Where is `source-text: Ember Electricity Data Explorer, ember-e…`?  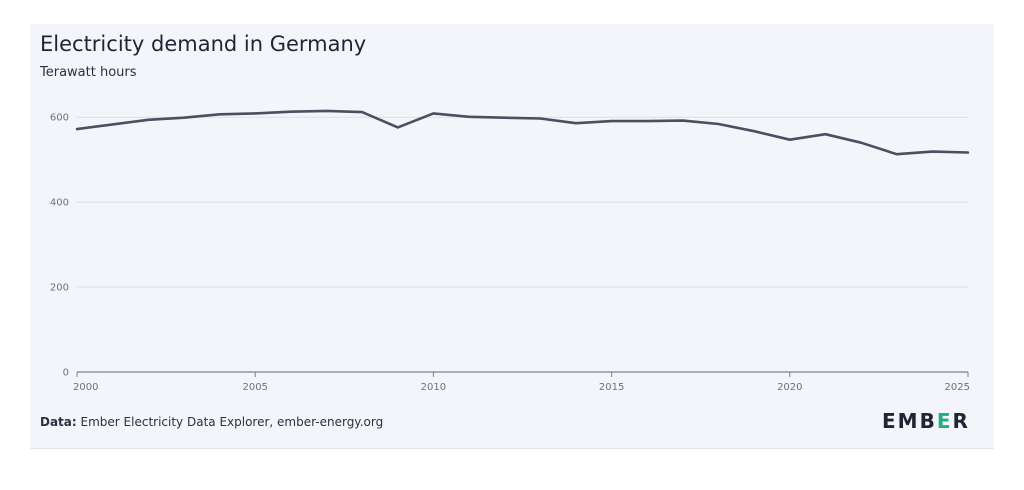
source-text: Ember Electricity Data Explorer, ember-e… is located at coordinates (232, 422).